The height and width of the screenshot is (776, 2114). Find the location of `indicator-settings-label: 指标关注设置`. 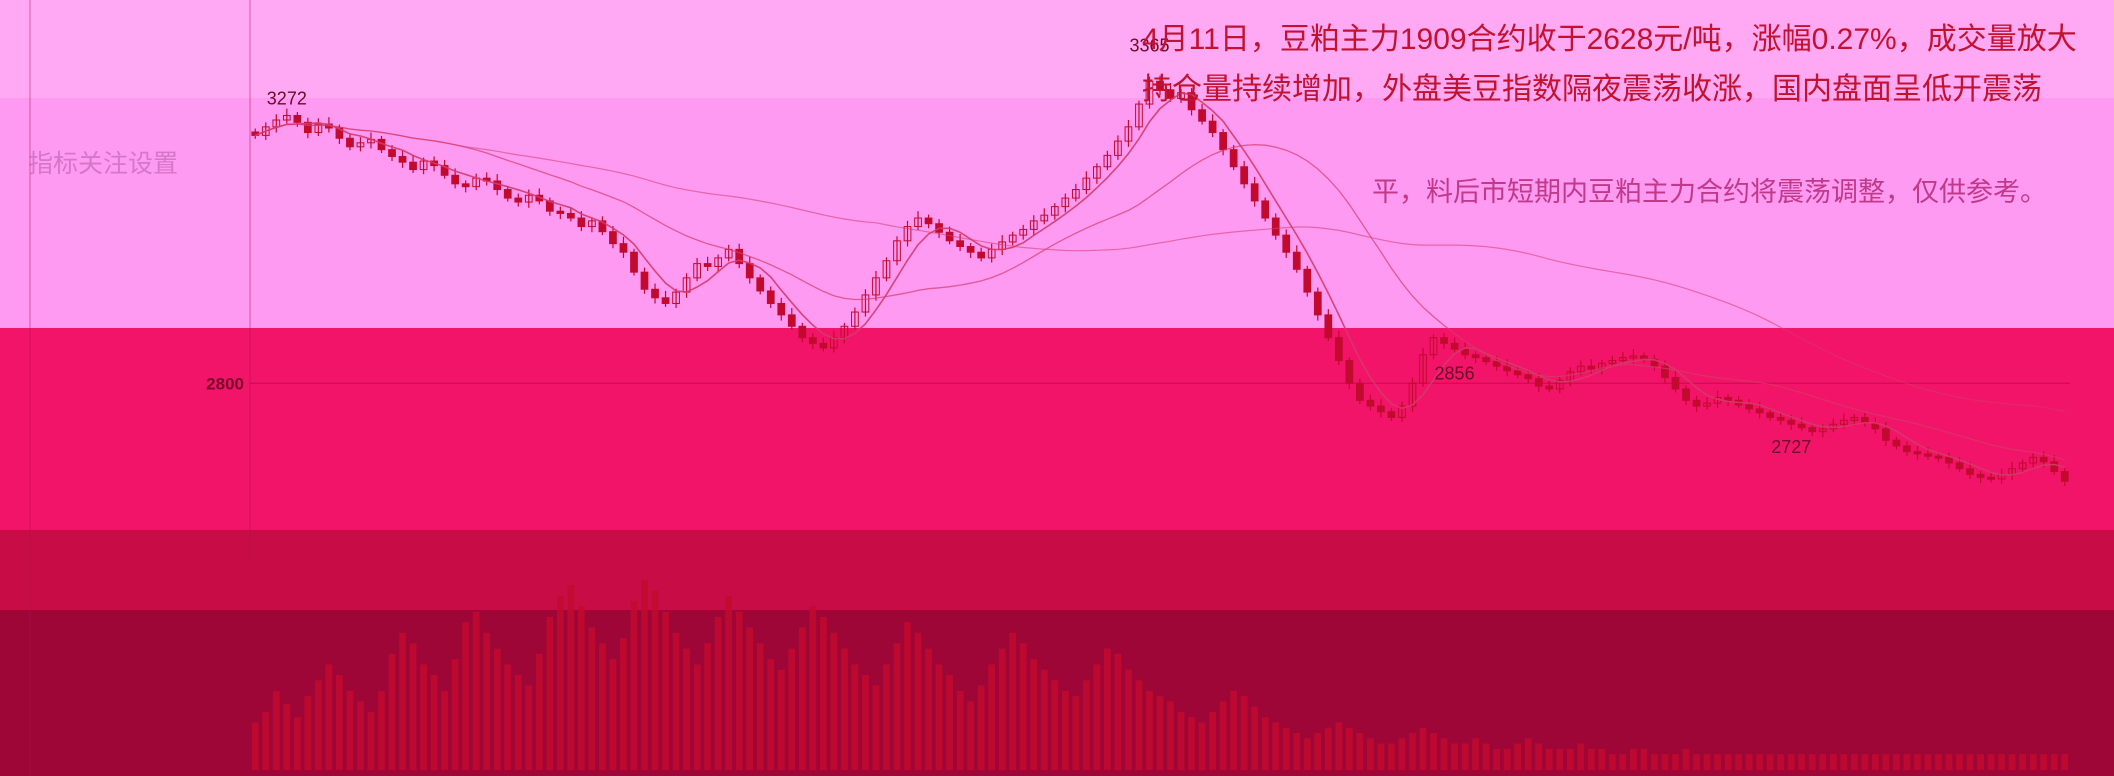

indicator-settings-label: 指标关注设置 is located at coordinates (103, 164).